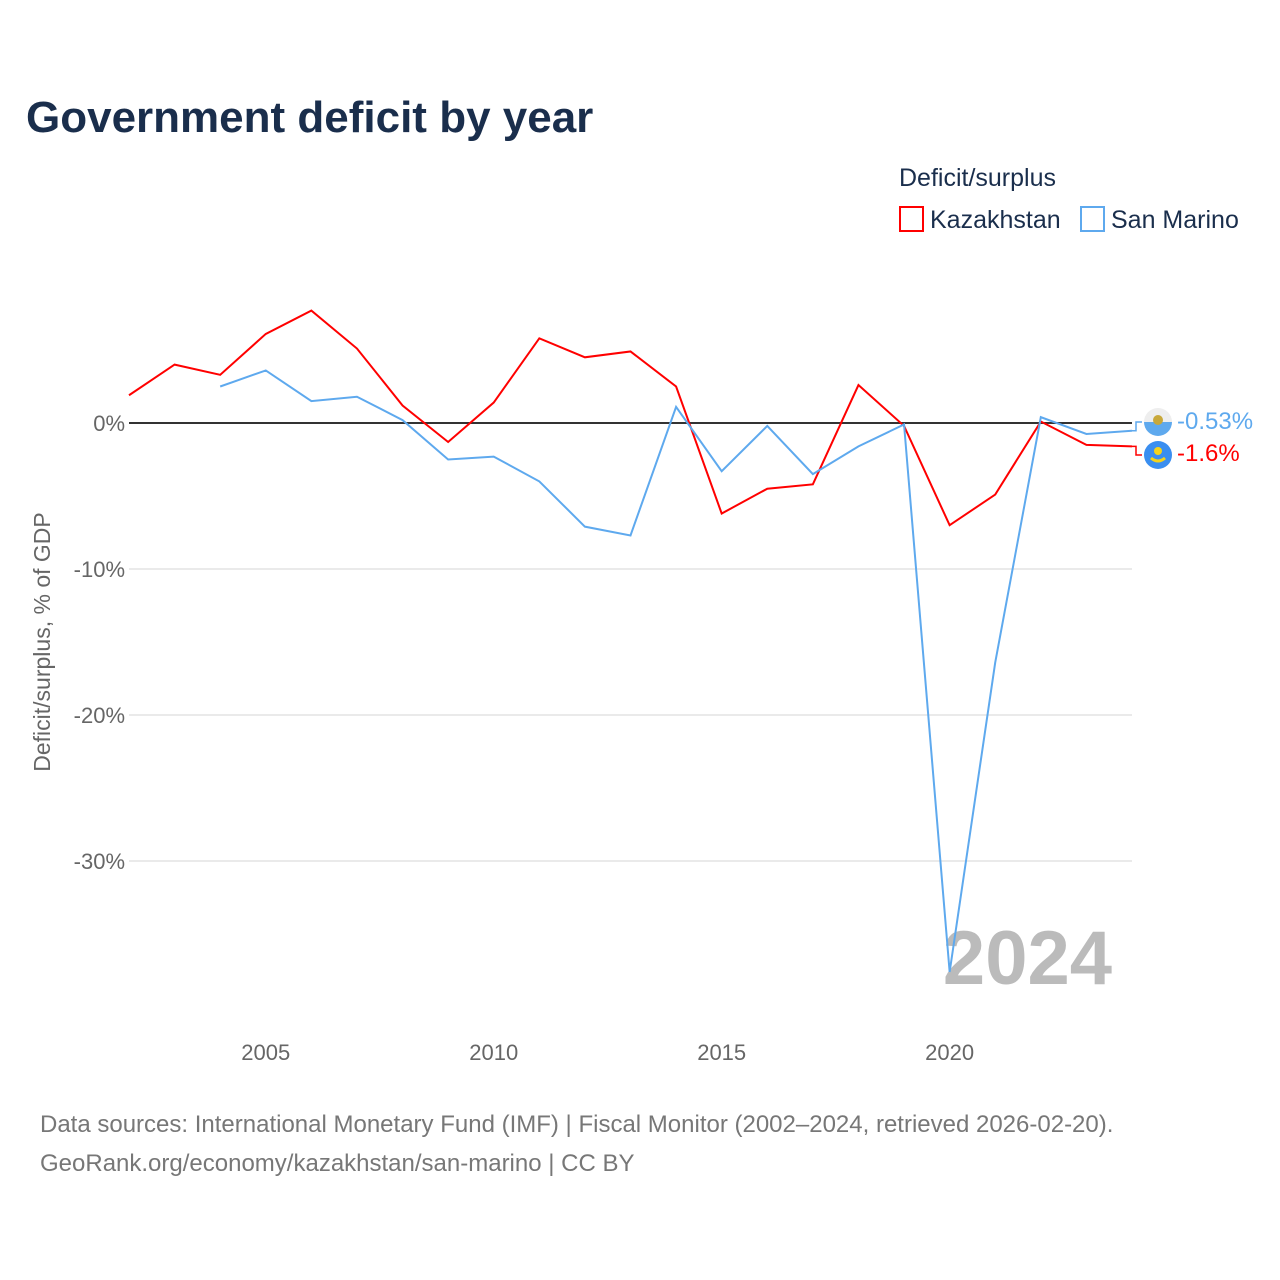 The height and width of the screenshot is (1280, 1280). Describe the element at coordinates (1158, 459) in the screenshot. I see `flag-eagle` at that location.